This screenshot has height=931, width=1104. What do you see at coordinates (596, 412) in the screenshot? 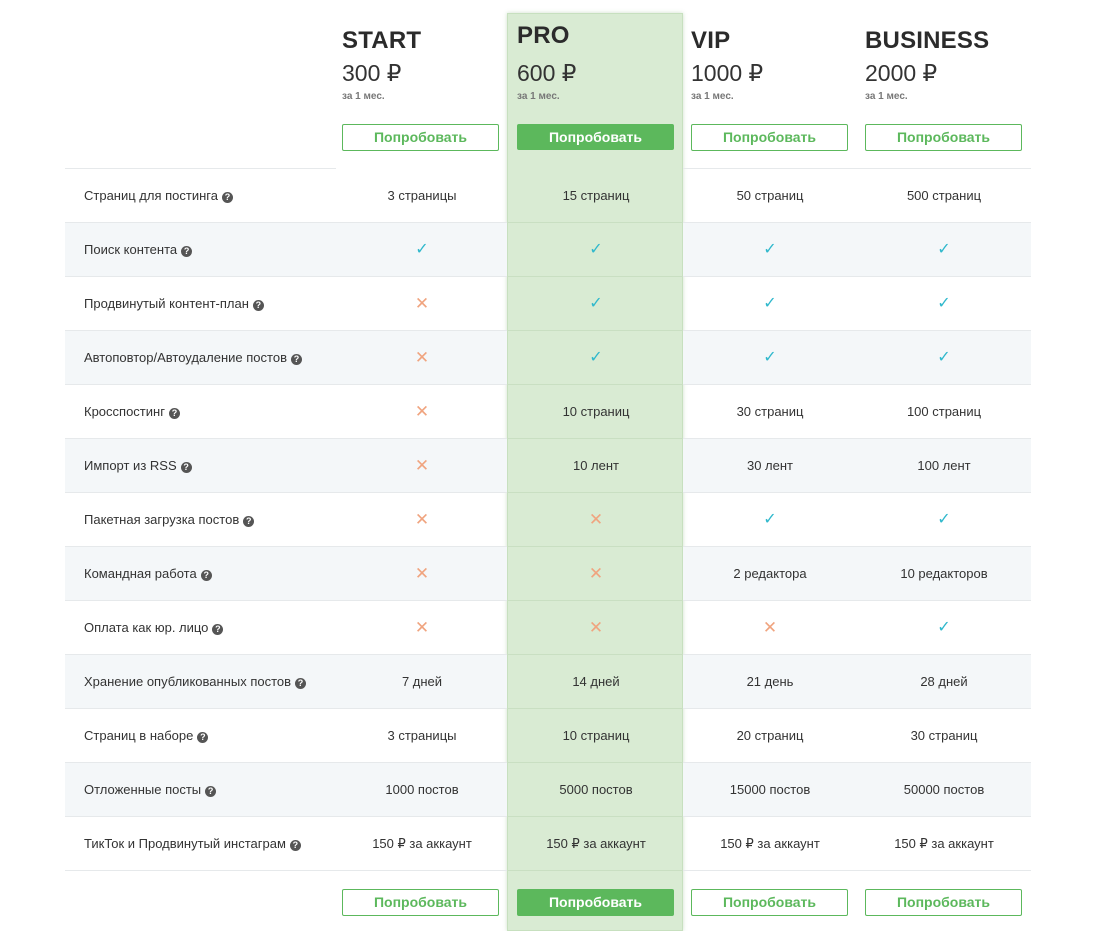
I see `table-cell: 10 страниц` at bounding box center [596, 412].